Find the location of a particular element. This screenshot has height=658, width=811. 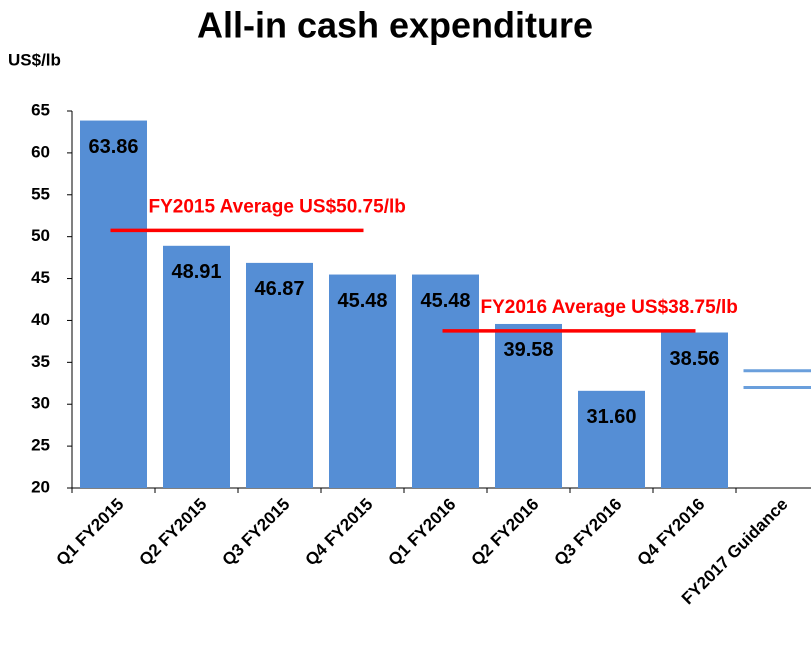

x-tick-label: Q2 FY2015 is located at coordinates (173, 532).